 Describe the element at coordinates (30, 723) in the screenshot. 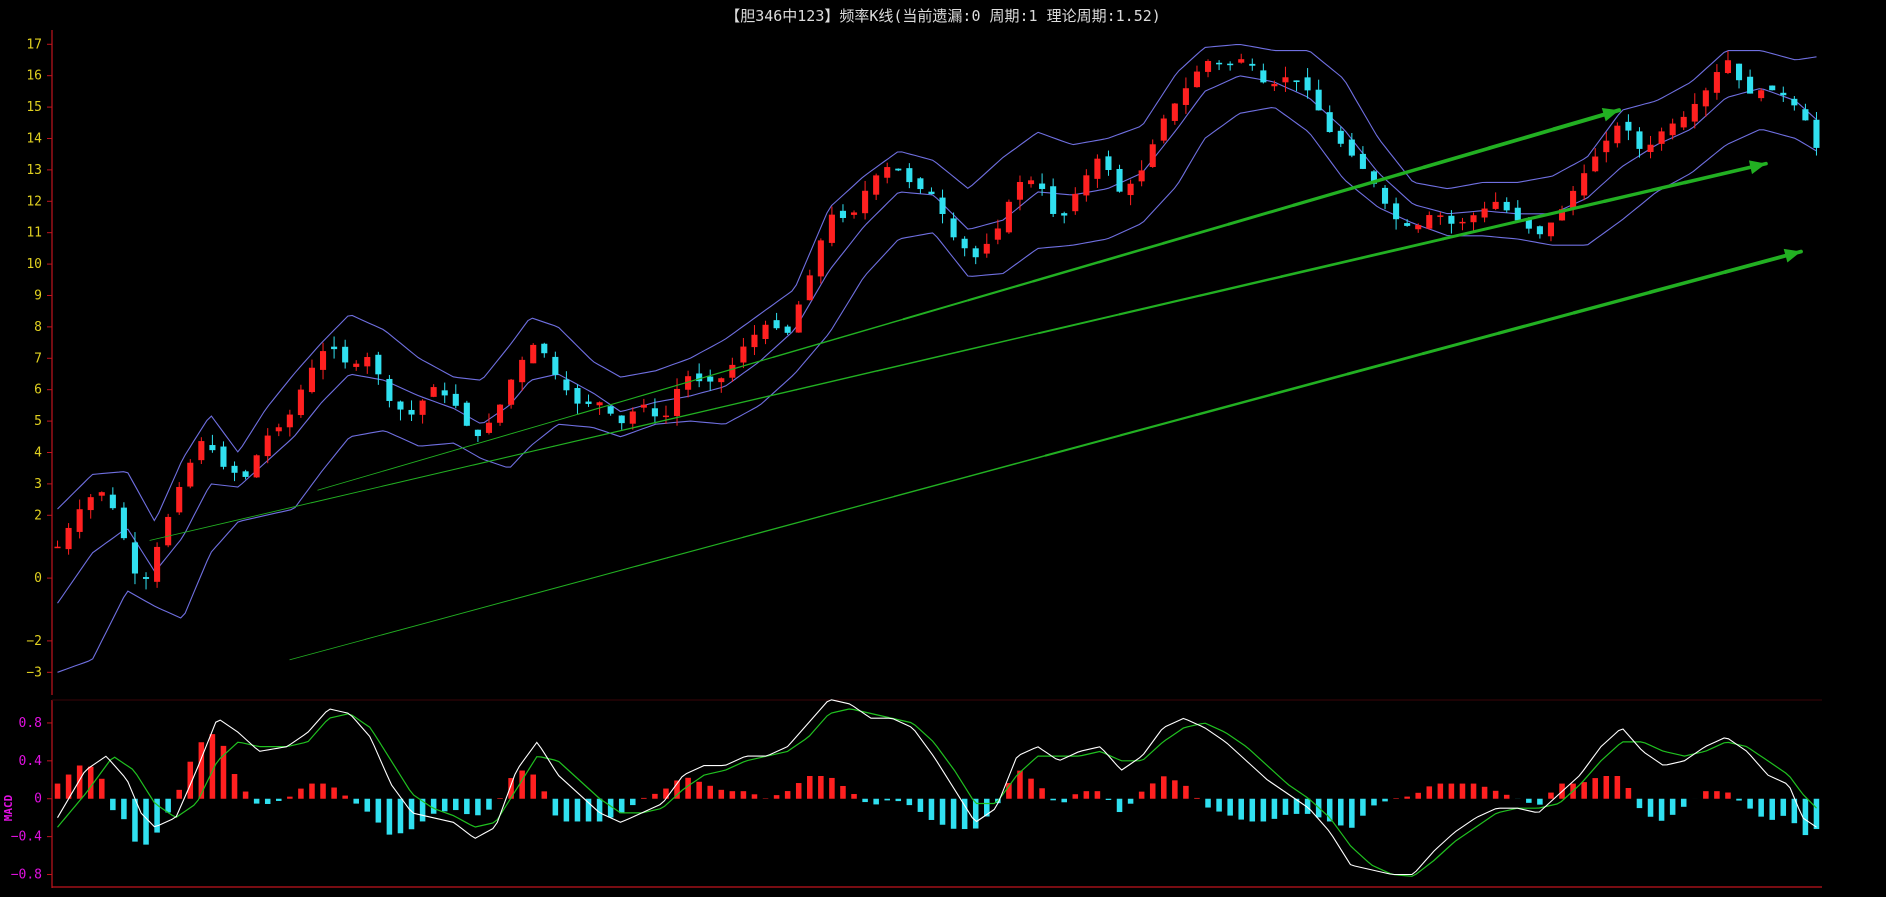

I see `macd-y-tick-label: 0.8` at that location.